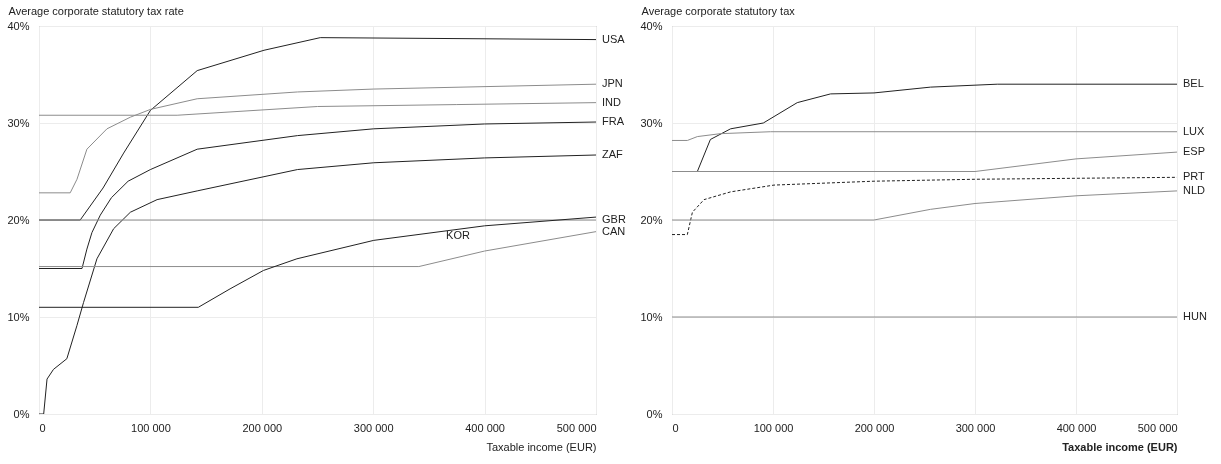 The height and width of the screenshot is (464, 1221). I want to click on series-label: BEL, so click(1193, 83).